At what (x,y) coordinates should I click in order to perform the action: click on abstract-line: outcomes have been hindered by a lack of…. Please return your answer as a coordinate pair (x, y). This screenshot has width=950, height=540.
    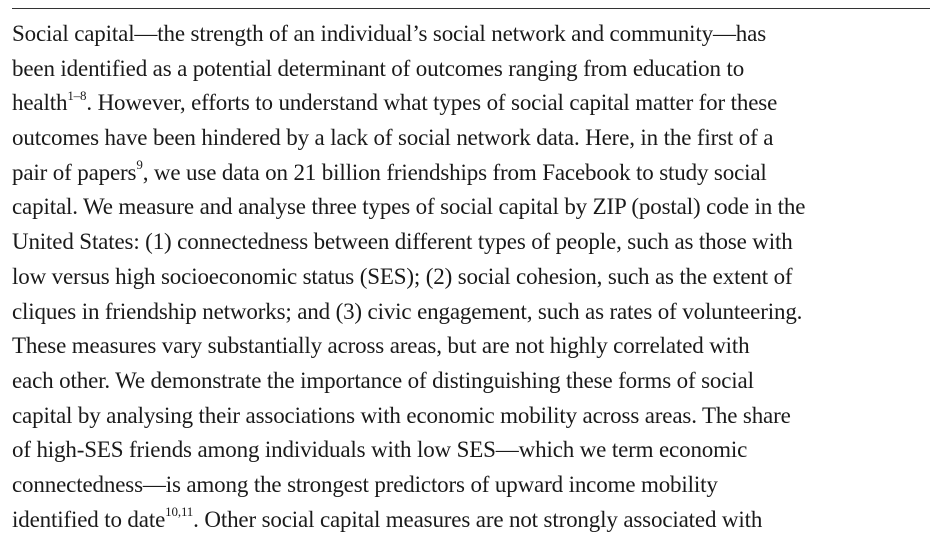
    Looking at the image, I should click on (393, 138).